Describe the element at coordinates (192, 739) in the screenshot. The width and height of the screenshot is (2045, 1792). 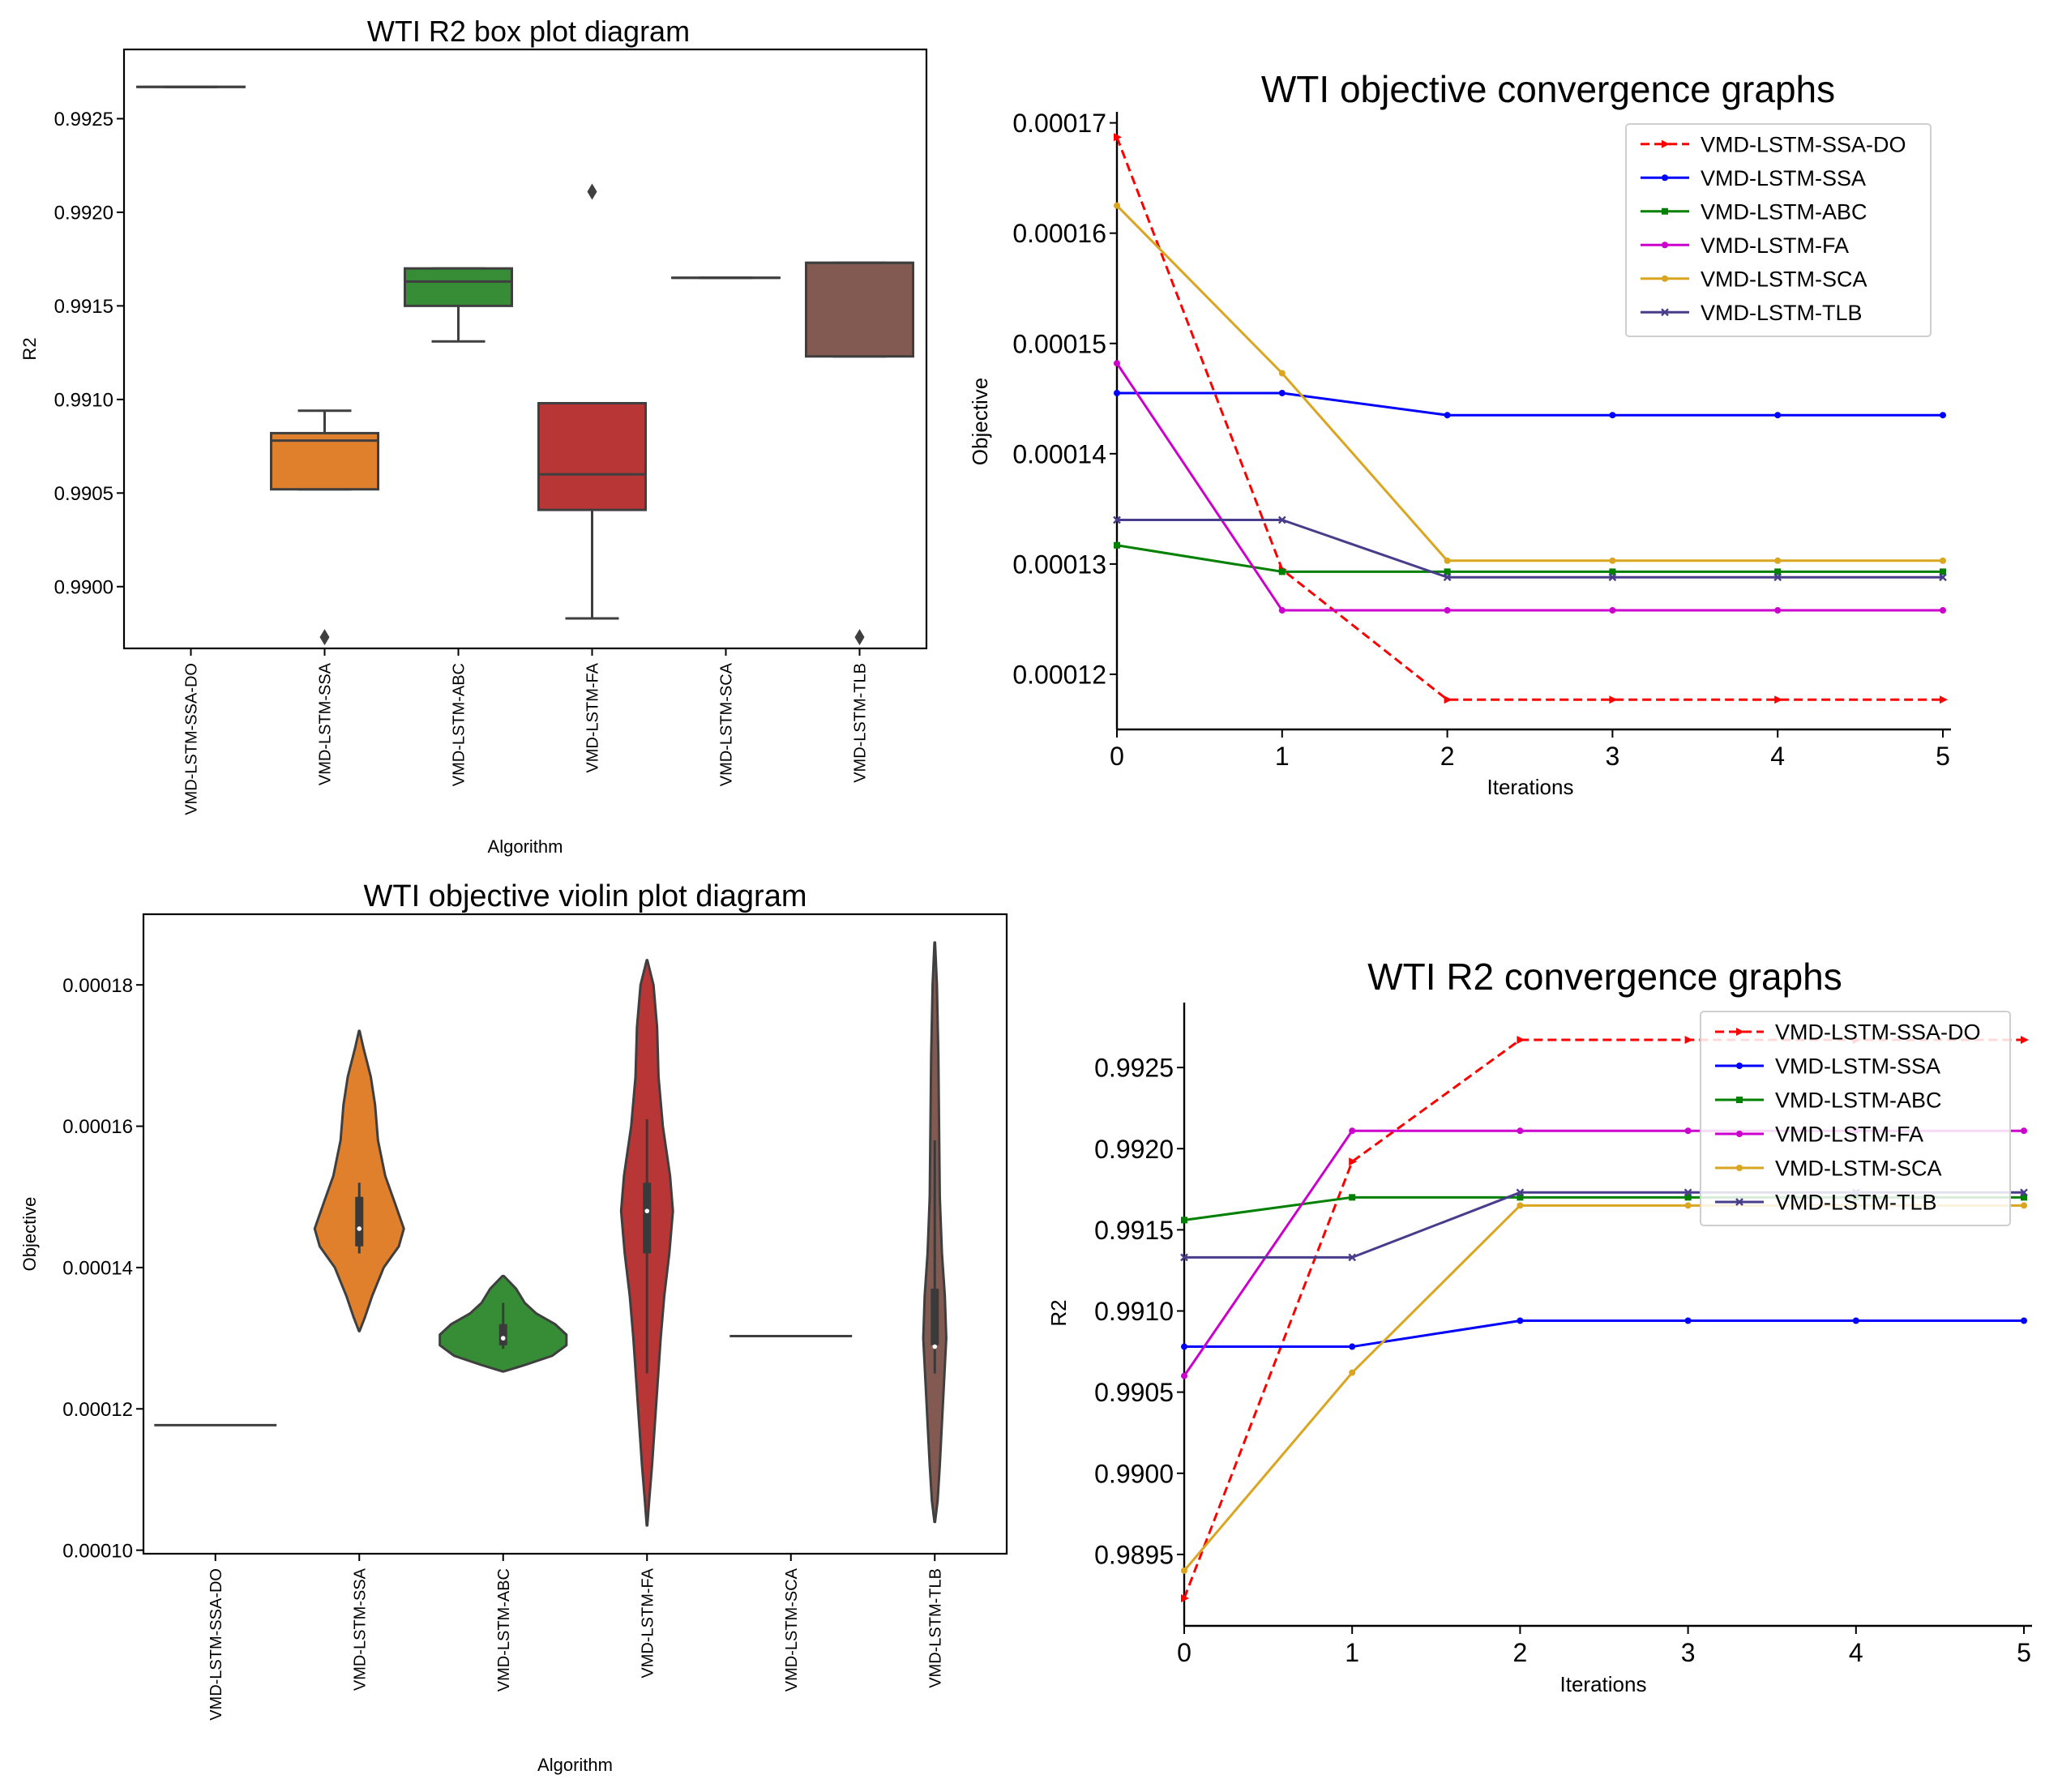
I see `box-xtick-label: VMD-LSTM-SSA-DO` at that location.